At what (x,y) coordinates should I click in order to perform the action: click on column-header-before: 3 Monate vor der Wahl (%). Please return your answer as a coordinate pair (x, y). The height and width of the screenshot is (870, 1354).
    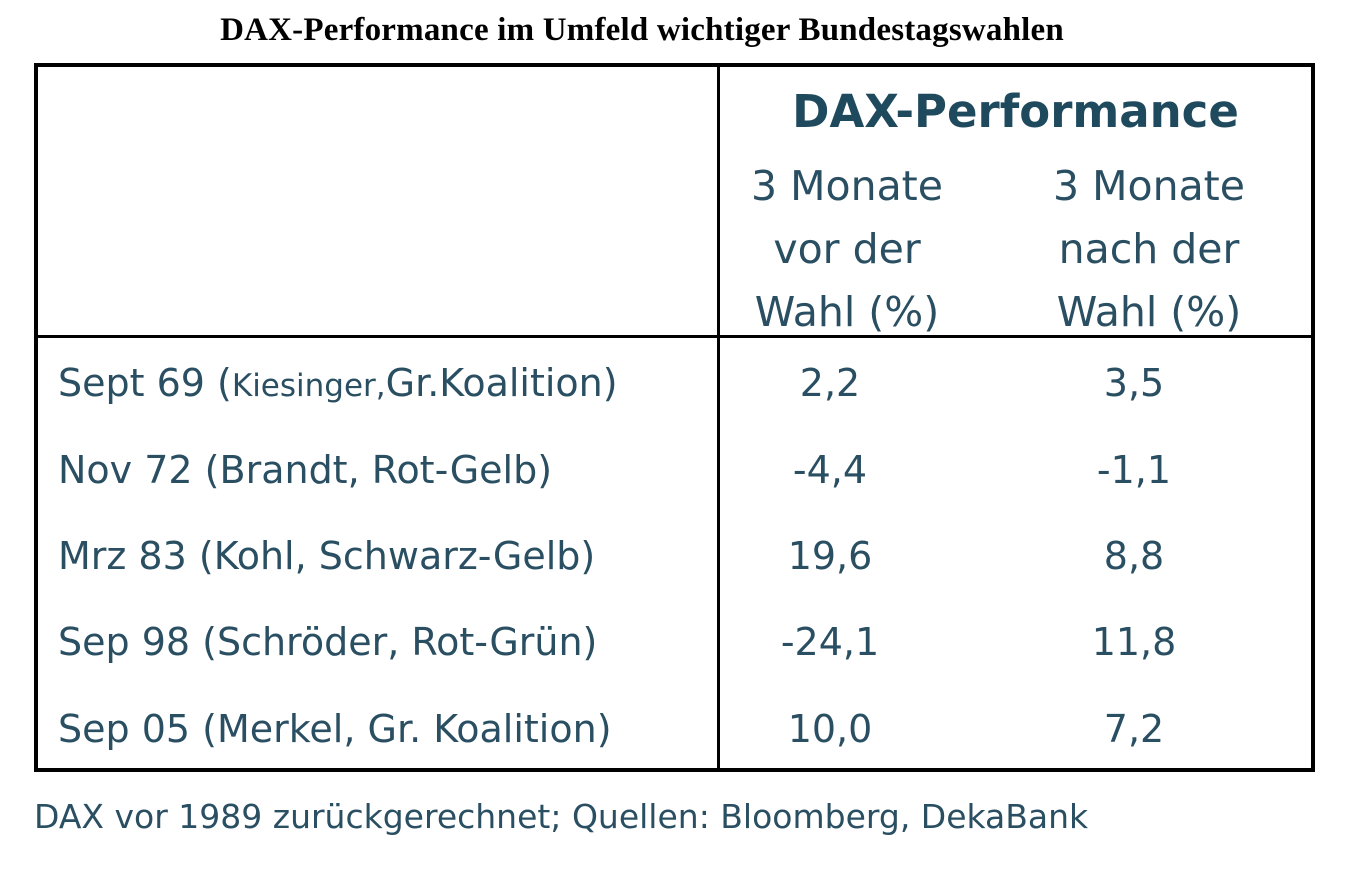
    Looking at the image, I should click on (847, 249).